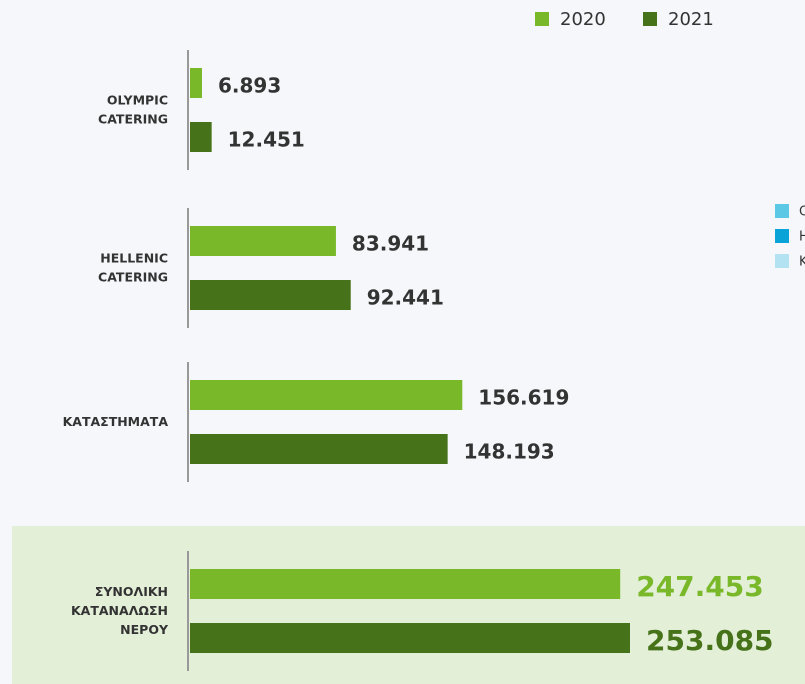 The image size is (805, 684). I want to click on category-line: ΚΑΤΑΣΤΗΜΑΤΑ, so click(116, 421).